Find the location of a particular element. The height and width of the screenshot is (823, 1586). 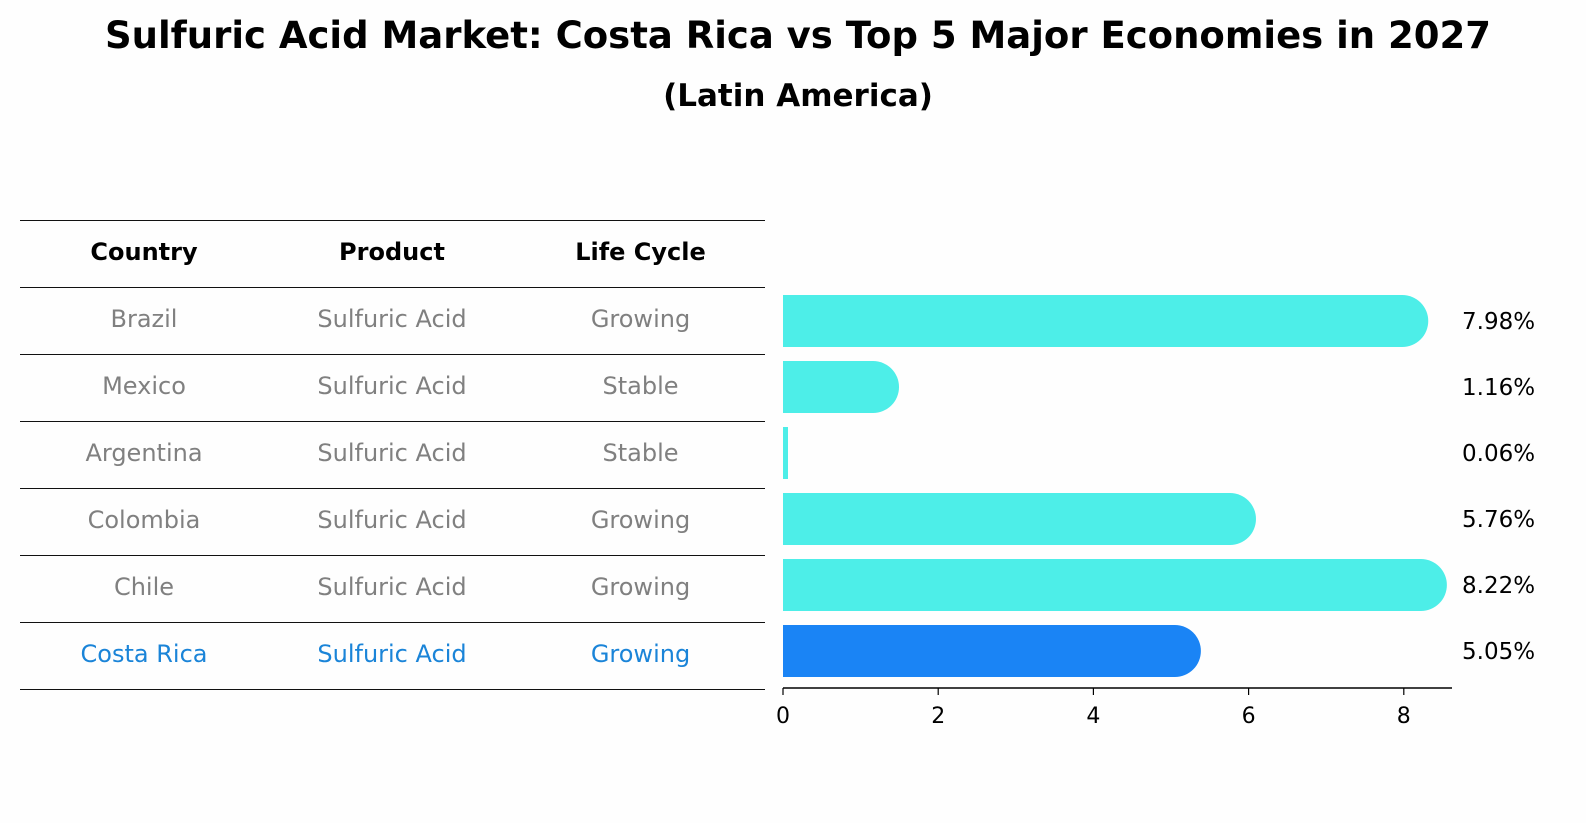

x-tick-label: 2 is located at coordinates (938, 716).